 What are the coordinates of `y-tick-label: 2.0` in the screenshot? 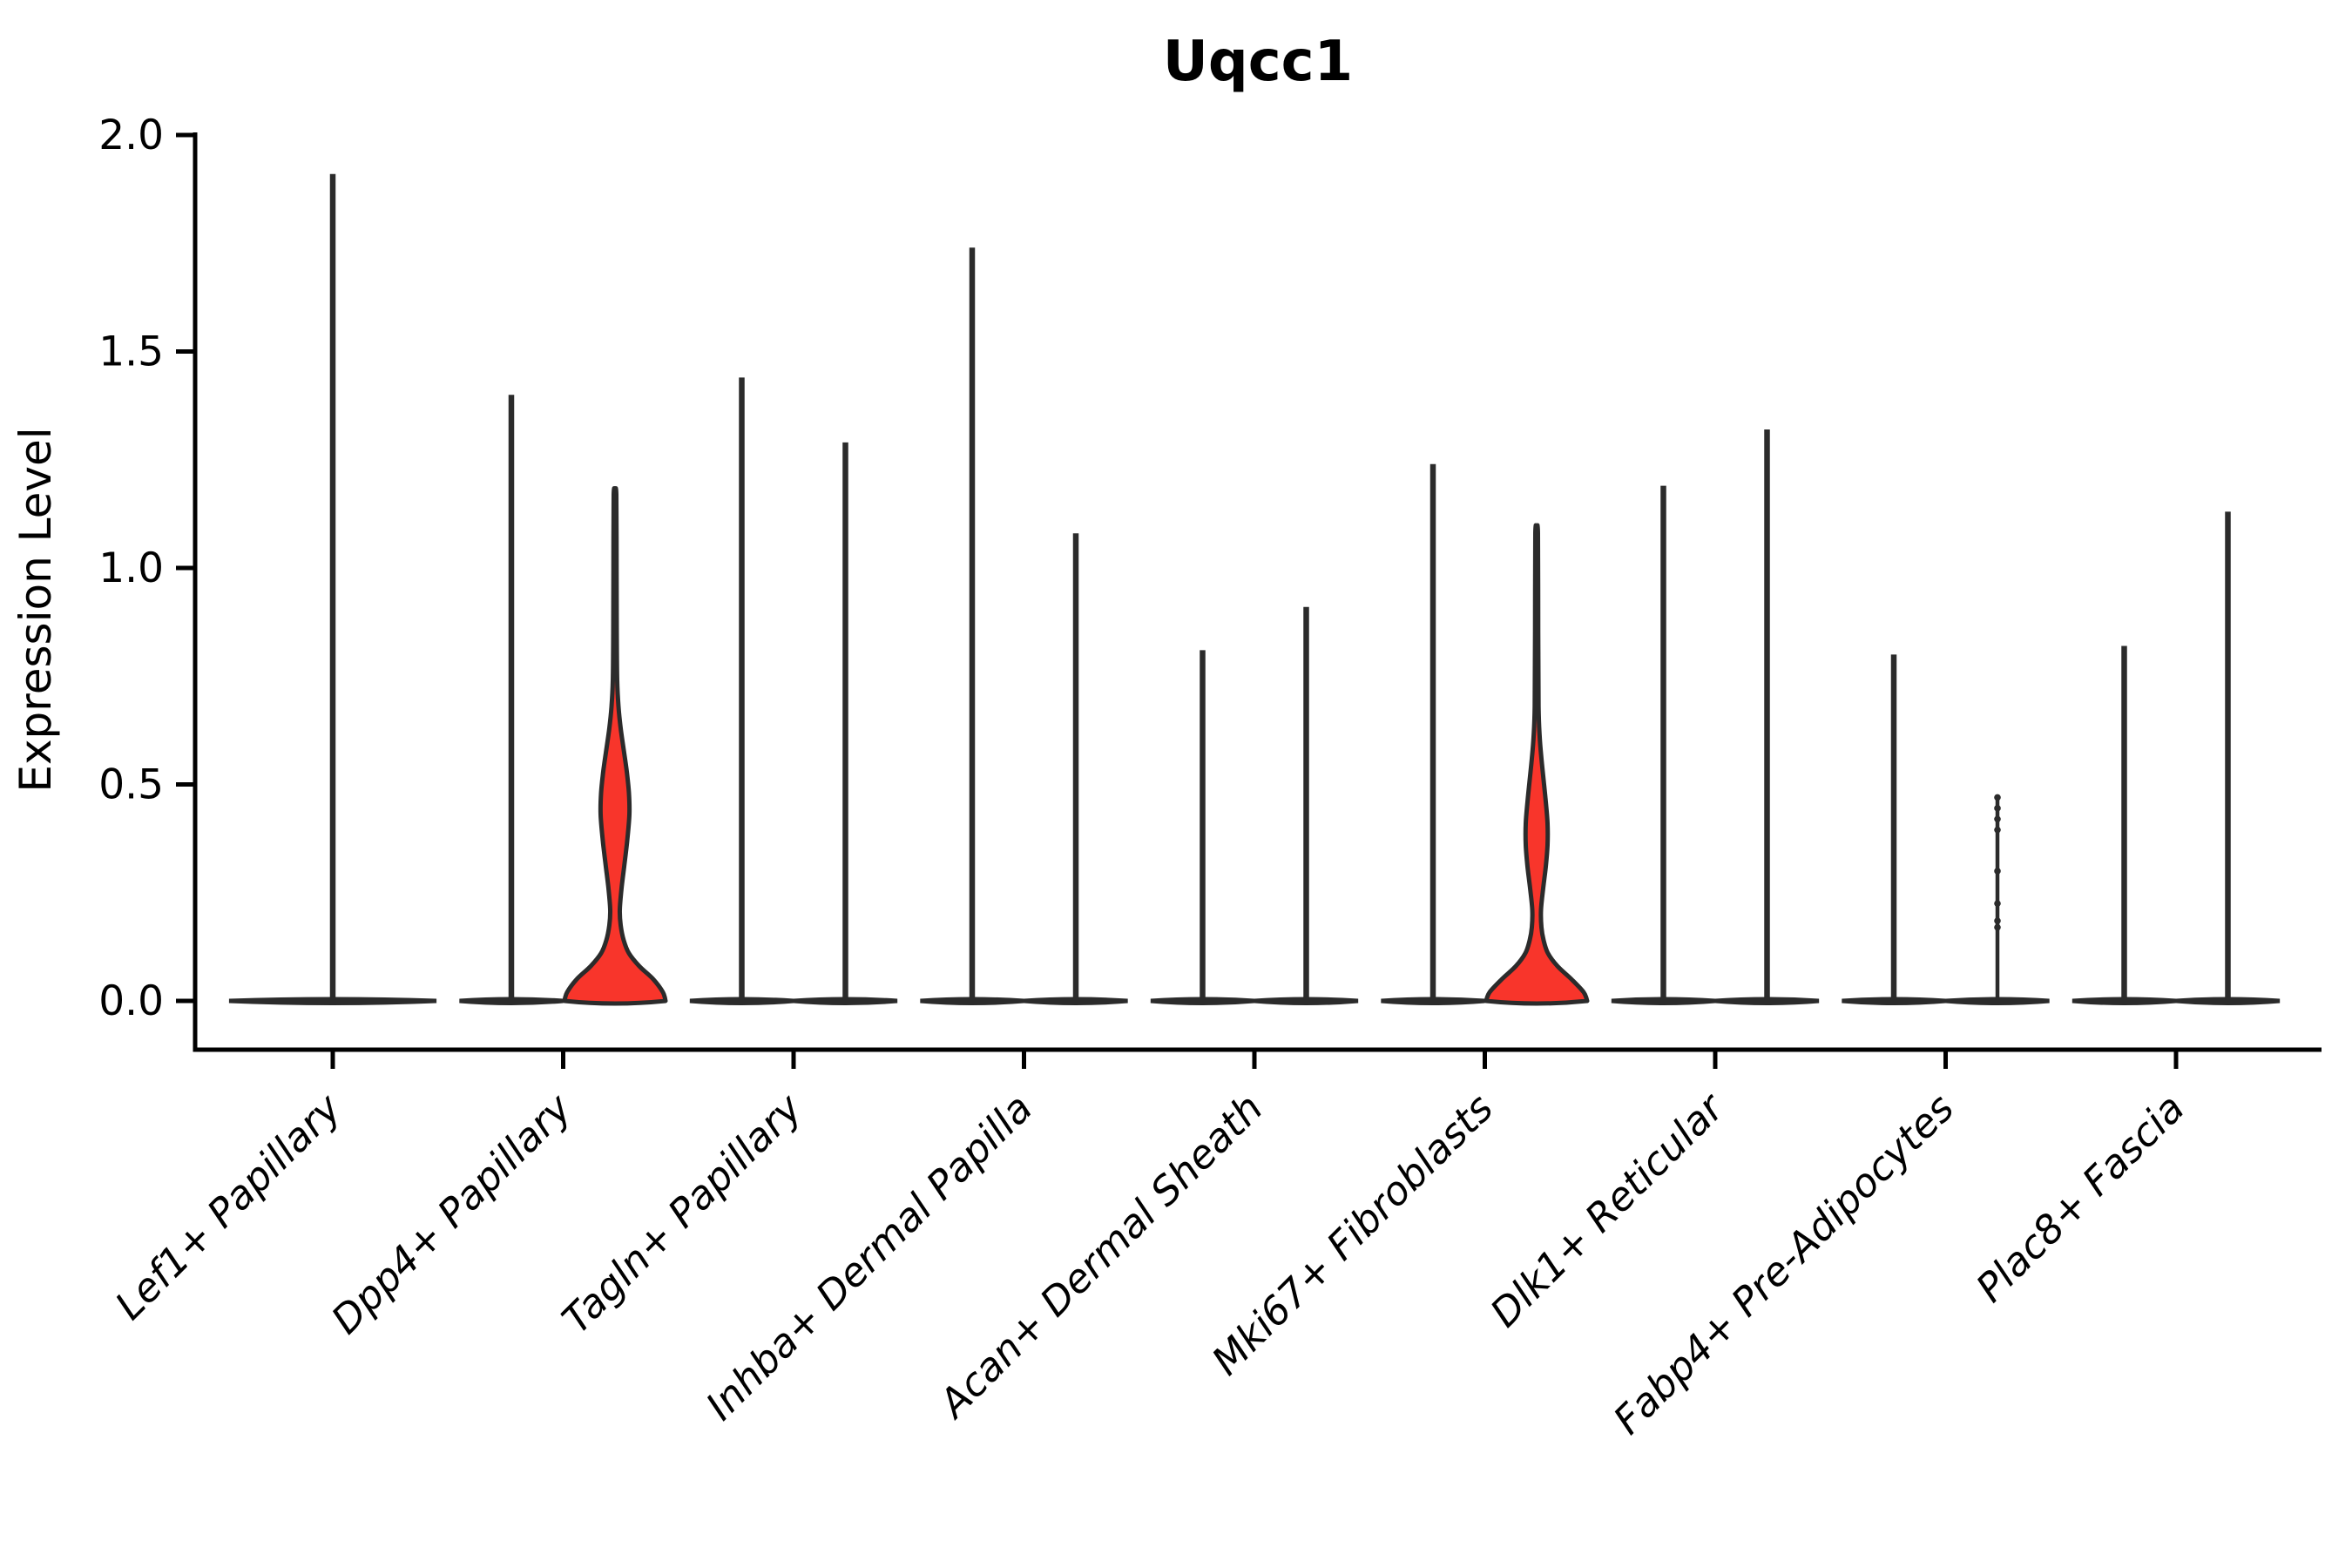 It's located at (131, 135).